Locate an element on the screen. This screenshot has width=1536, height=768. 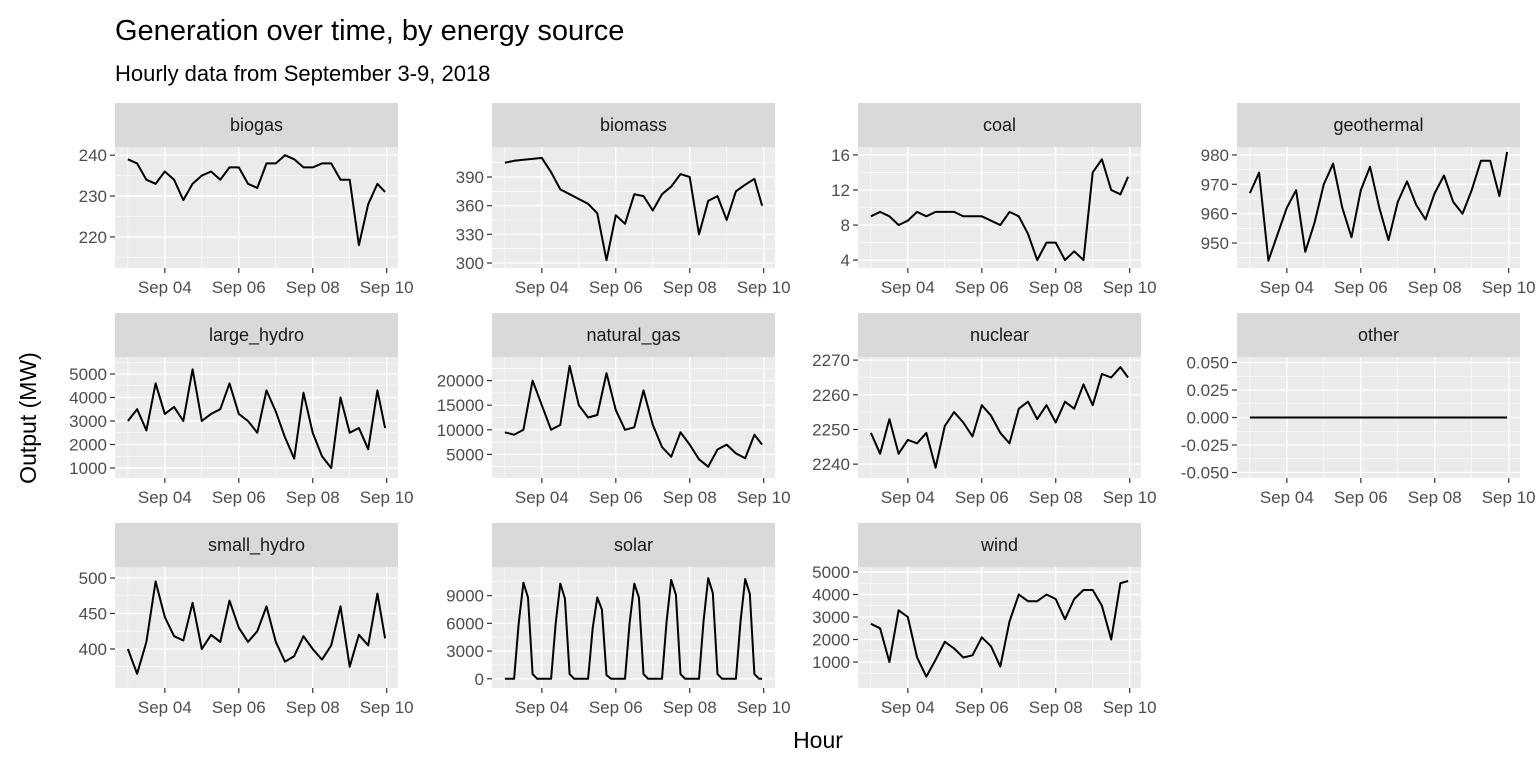
facet-strip-label: coal is located at coordinates (999, 125).